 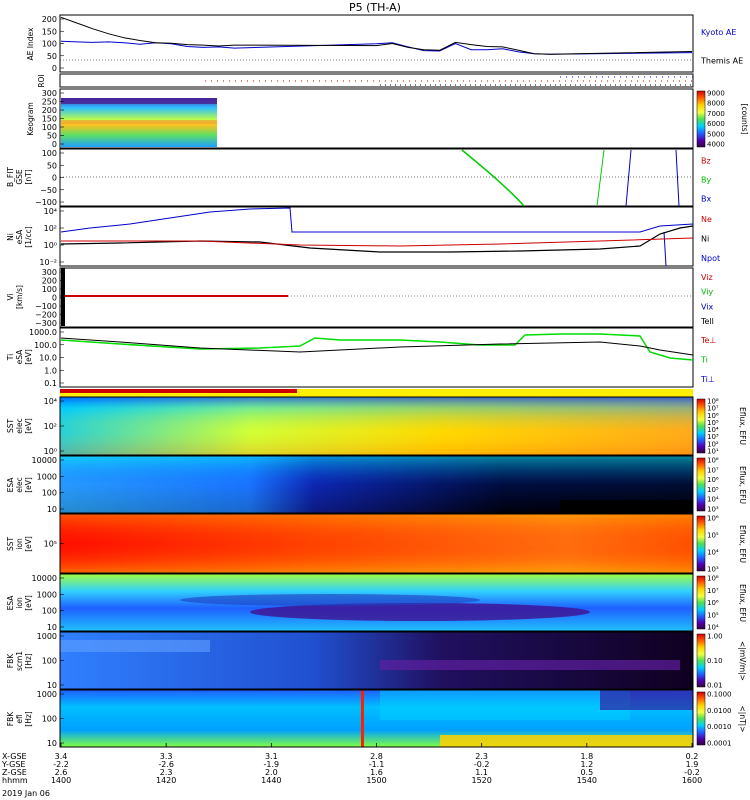 What do you see at coordinates (719, 711) in the screenshot?
I see `cbtick-fbk-efi-1: 0.0100` at bounding box center [719, 711].